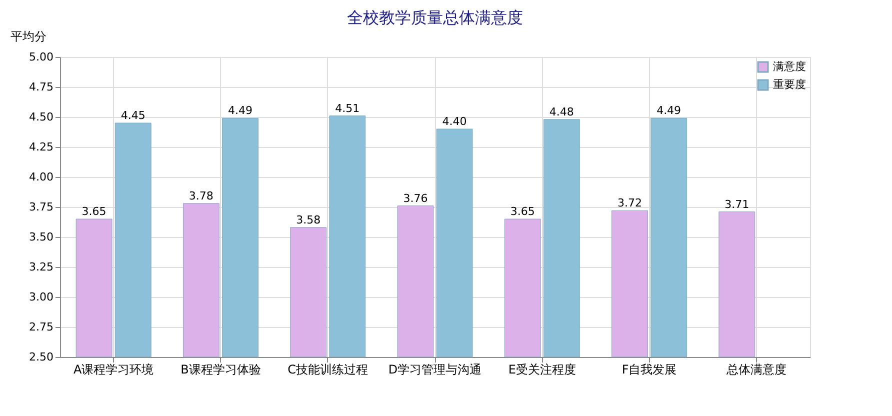  Describe the element at coordinates (755, 369) in the screenshot. I see `x-tick-label: 总体满意度` at that location.